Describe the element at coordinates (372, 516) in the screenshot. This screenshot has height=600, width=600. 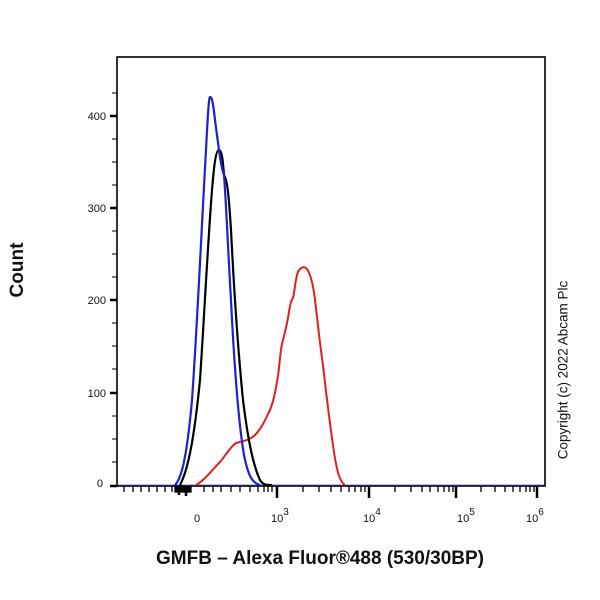
I see `x-tick-1e4: 10⁴` at that location.